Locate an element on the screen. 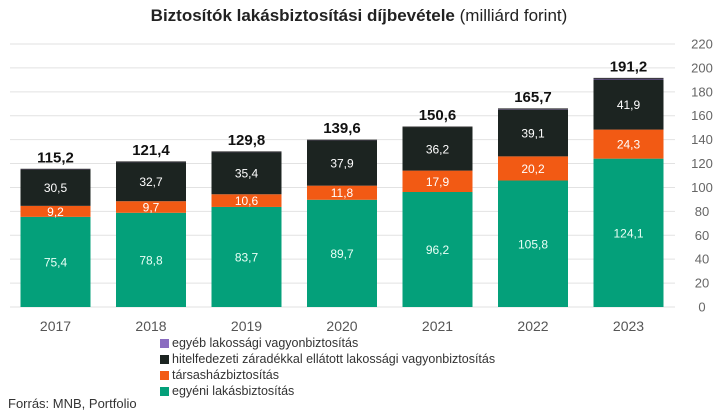 This screenshot has height=417, width=718. total-label: 129,8 is located at coordinates (247, 140).